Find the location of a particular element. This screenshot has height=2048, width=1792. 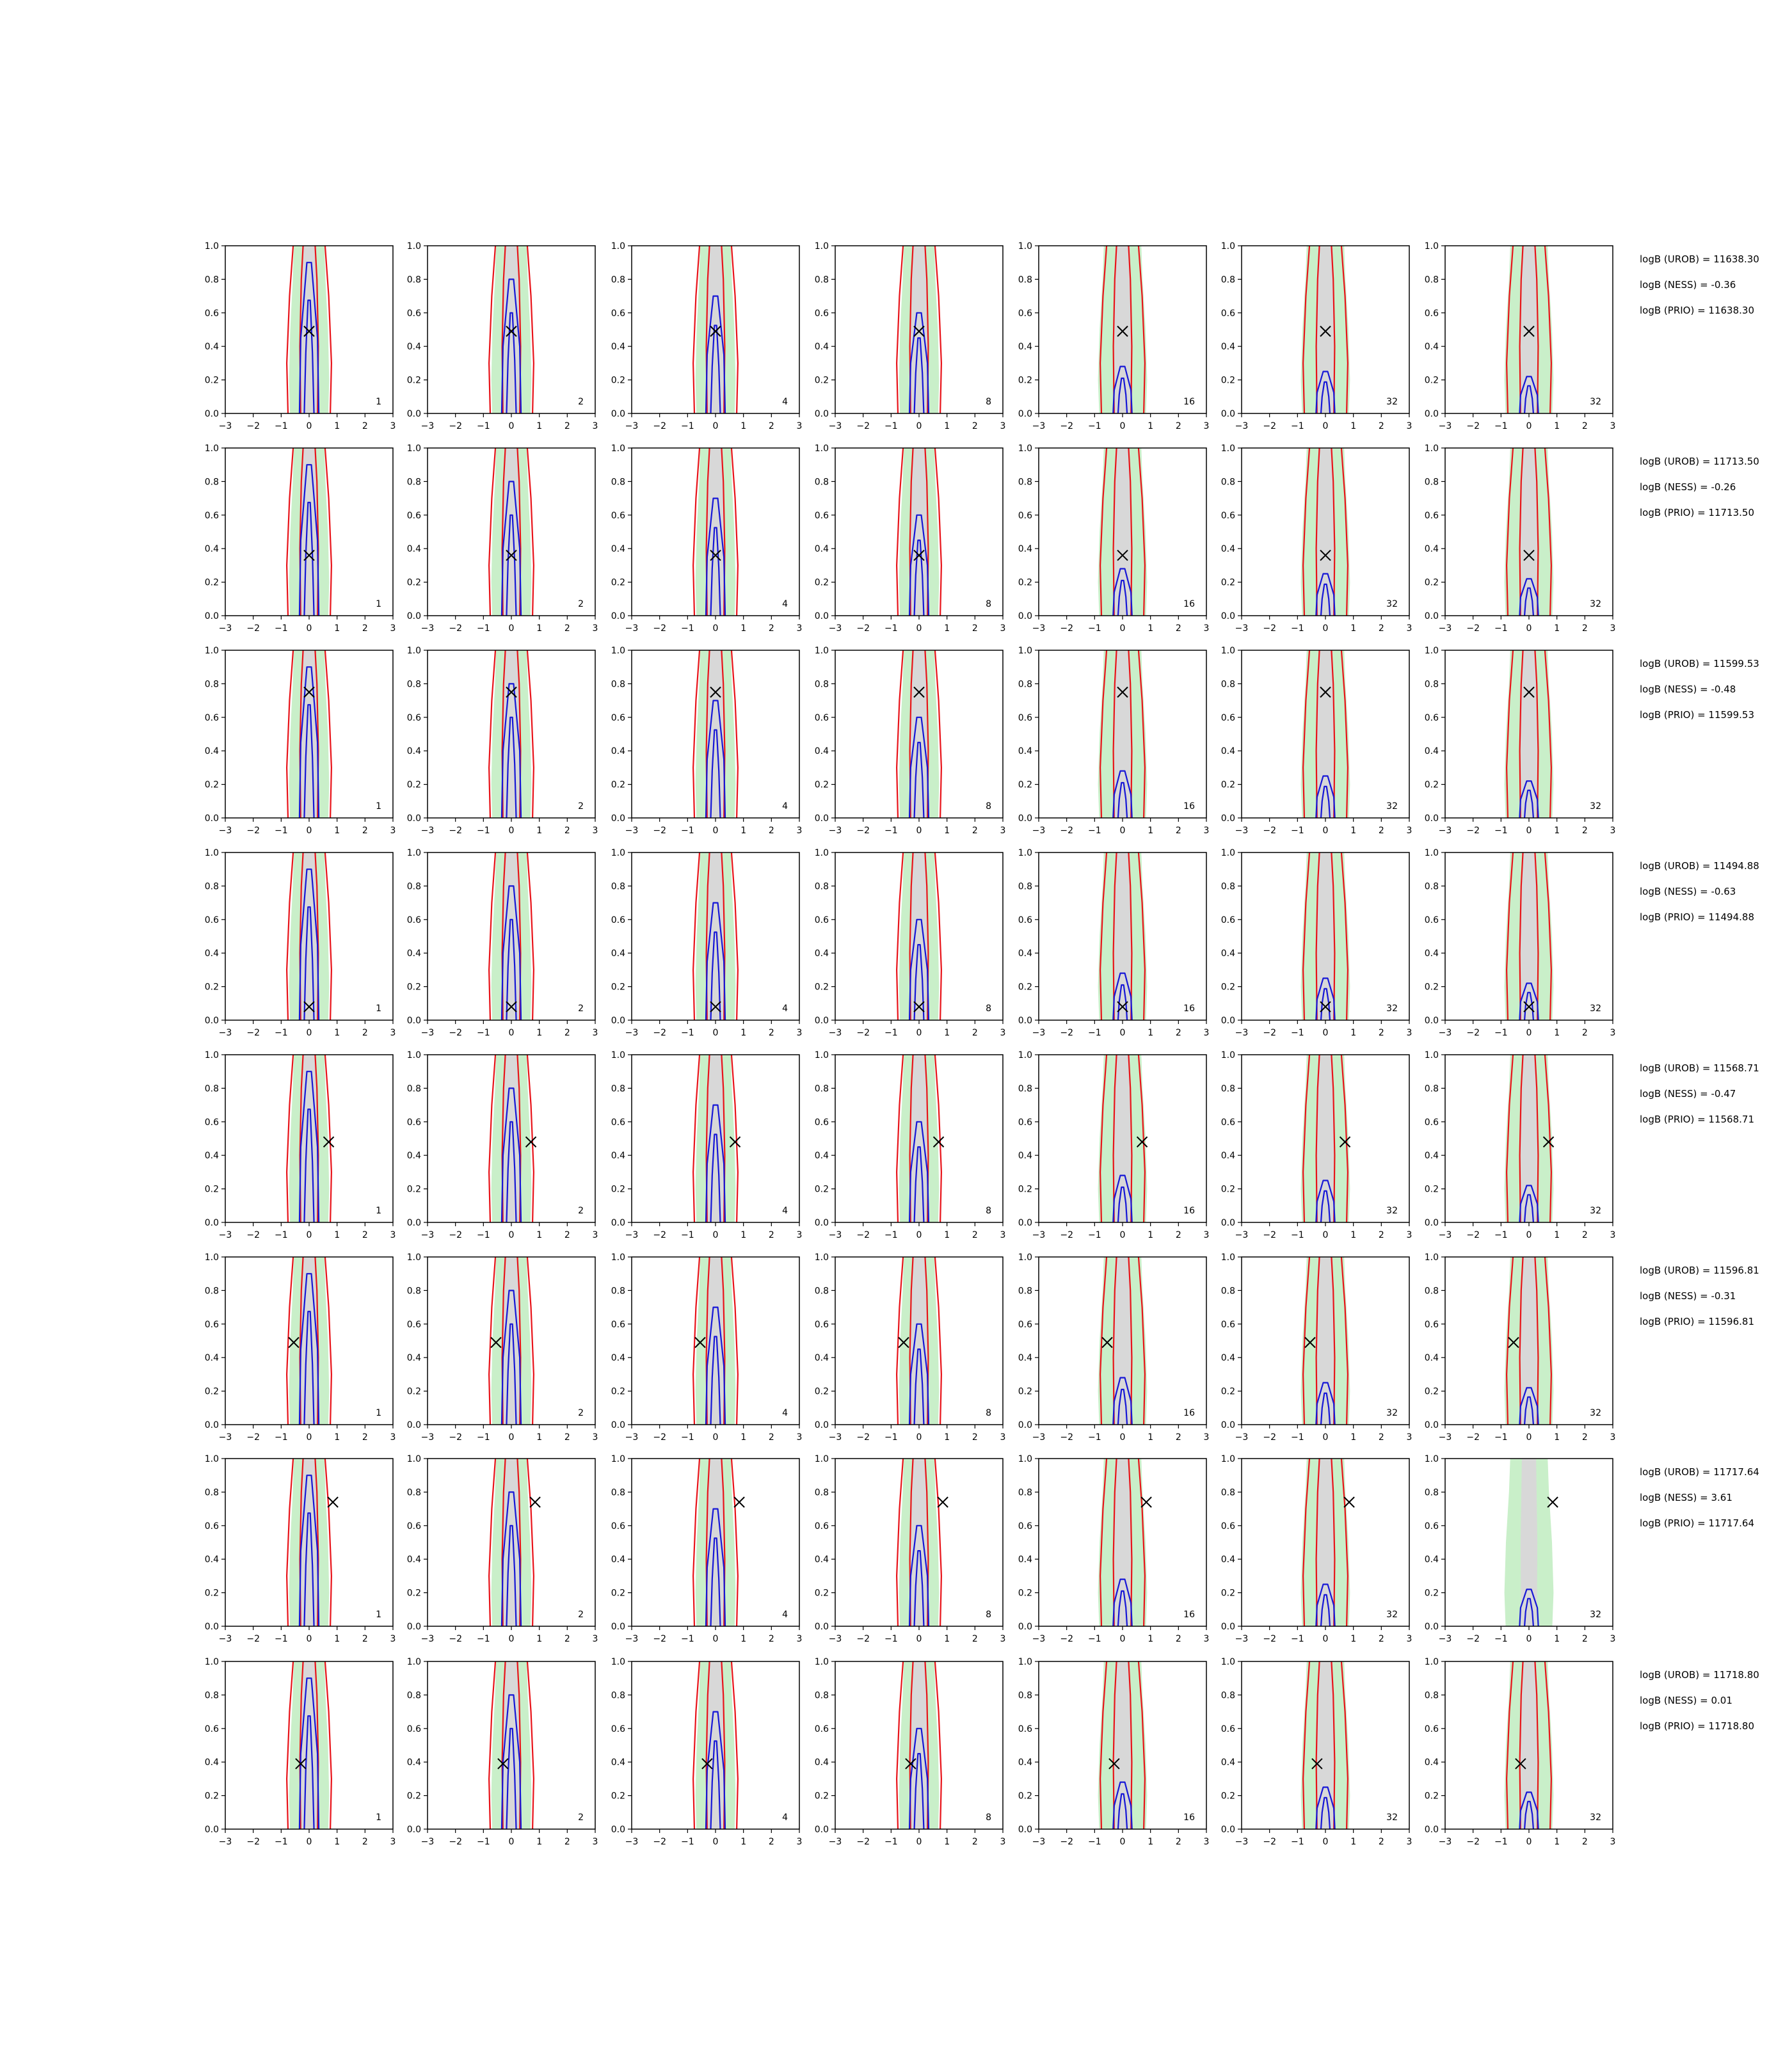

logB-stat: logB (PRIO) = 11596.81 is located at coordinates (1697, 1321).